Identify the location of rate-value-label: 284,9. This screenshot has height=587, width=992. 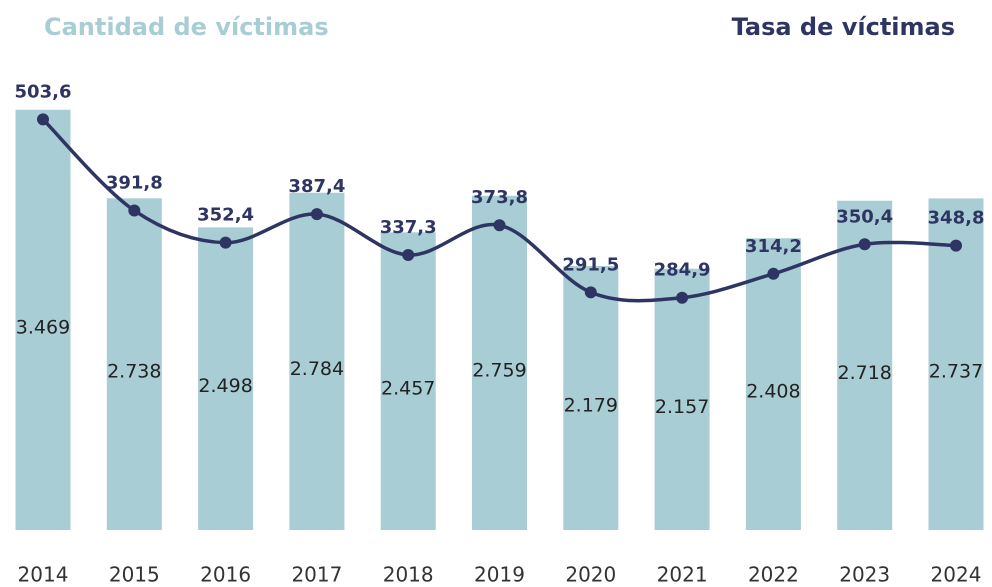
(682, 270).